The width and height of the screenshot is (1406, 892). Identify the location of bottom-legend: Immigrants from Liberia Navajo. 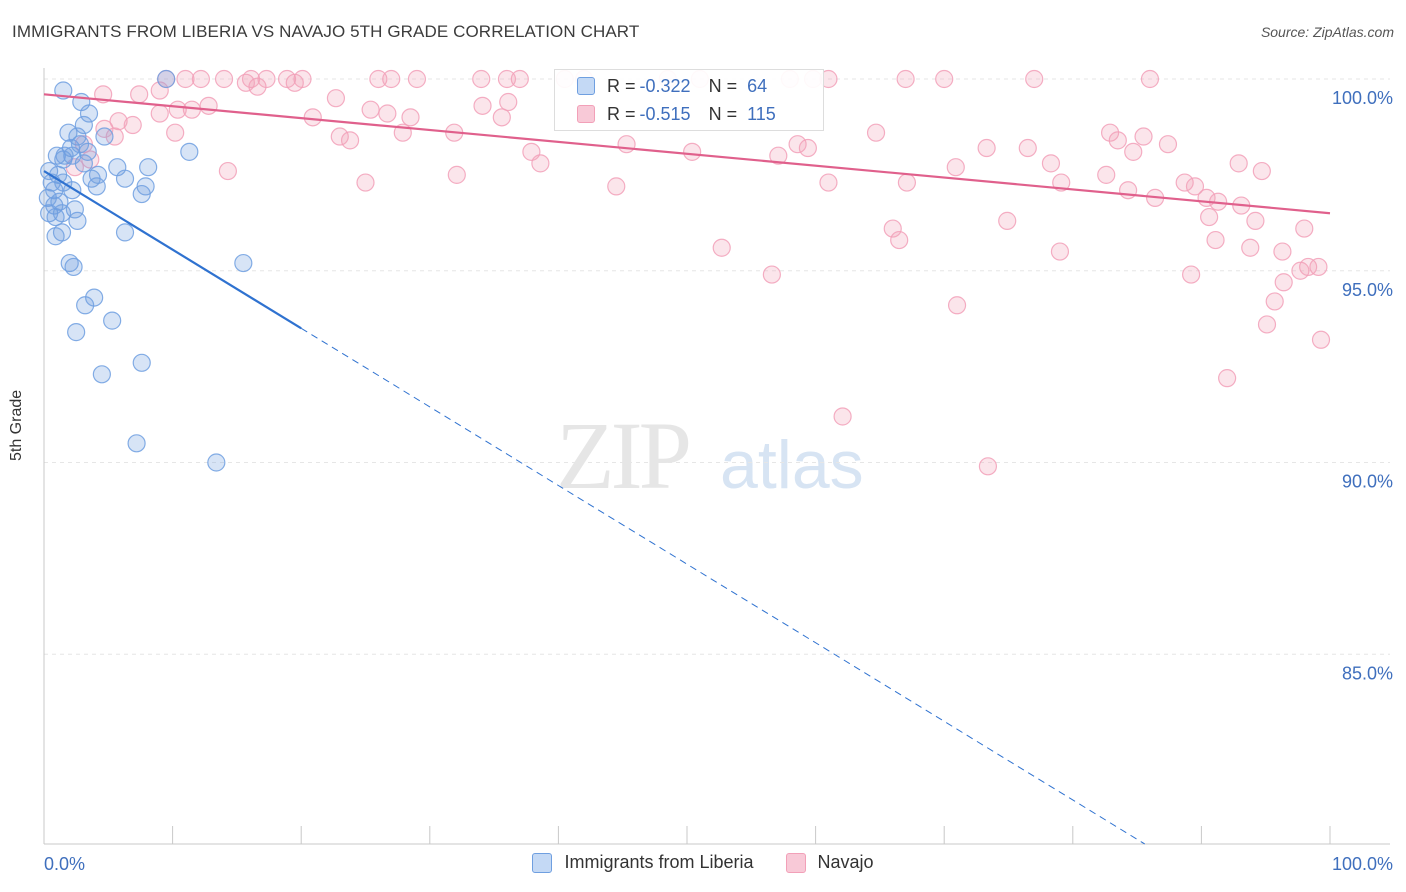
(703, 862).